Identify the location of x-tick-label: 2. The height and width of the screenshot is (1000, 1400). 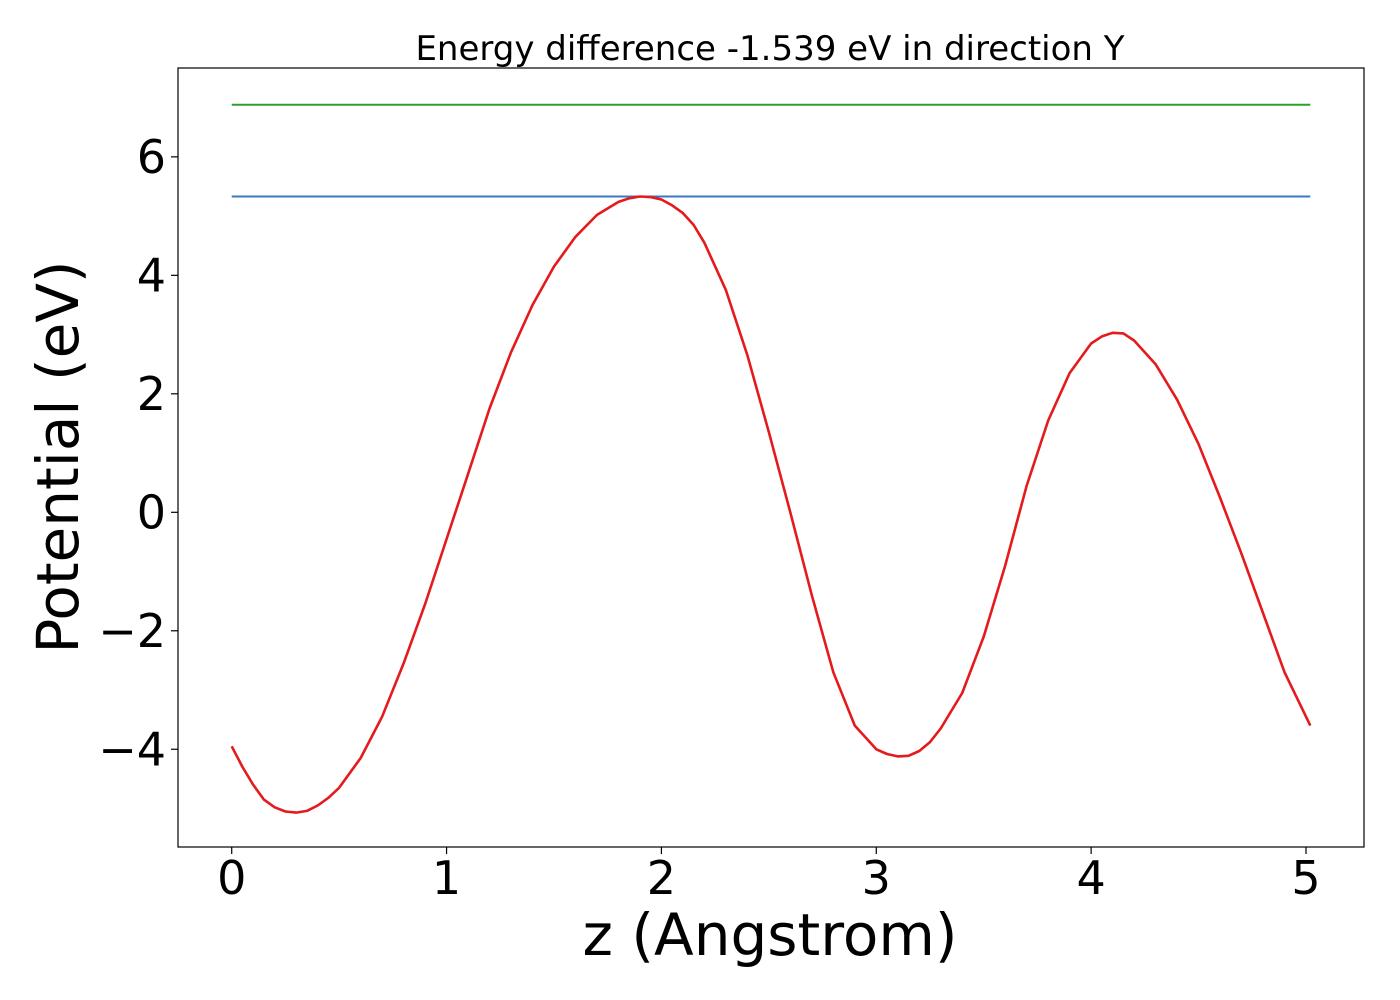
(661, 878).